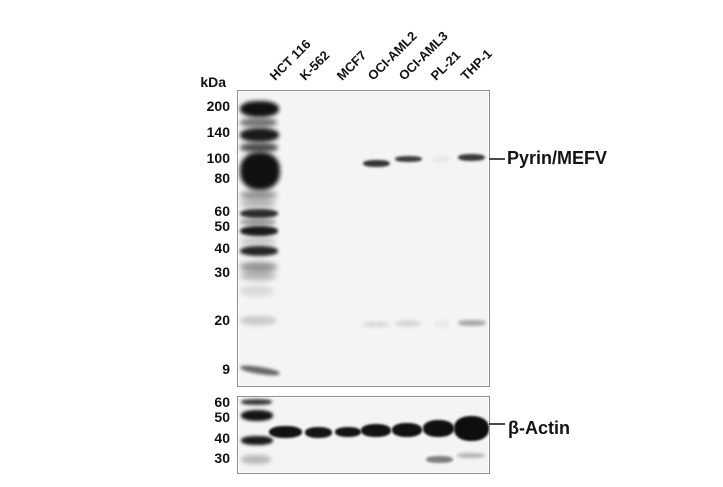 This screenshot has width=723, height=487. What do you see at coordinates (226, 369) in the screenshot?
I see `mw-marker-9kda: 9` at bounding box center [226, 369].